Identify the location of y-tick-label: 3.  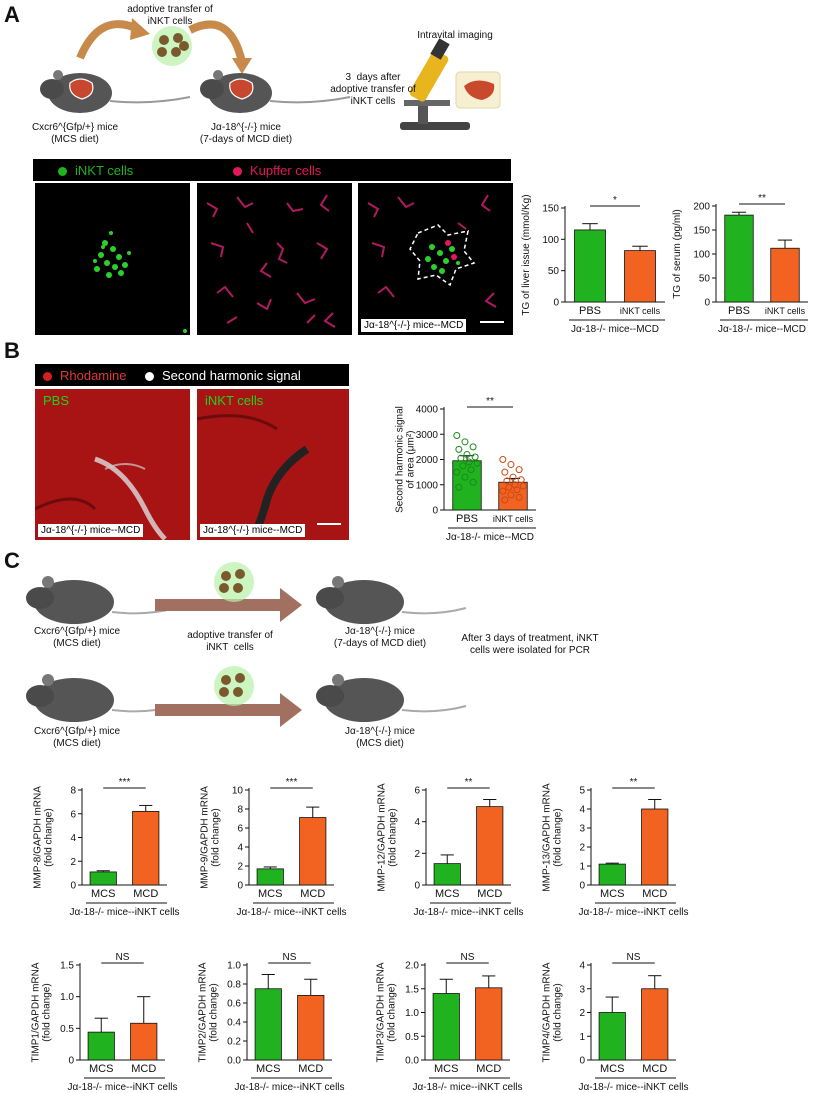
(582, 989).